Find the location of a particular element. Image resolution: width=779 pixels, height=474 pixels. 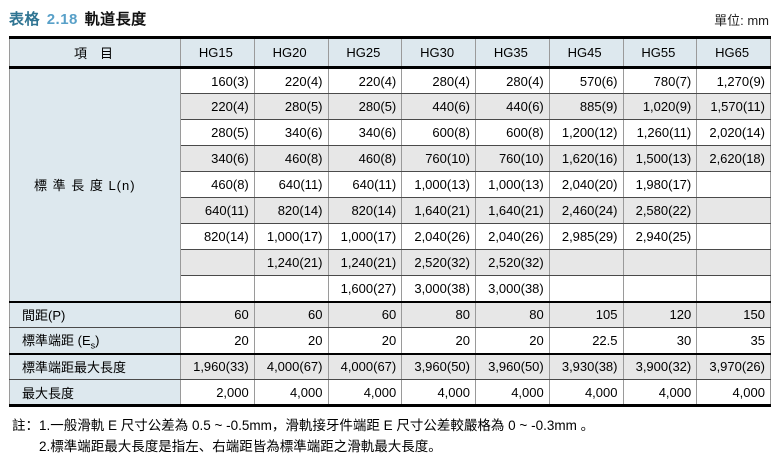

summary-row-pitch: 間距(P) 60 60 60 80 80 105 120 150 is located at coordinates (390, 314).